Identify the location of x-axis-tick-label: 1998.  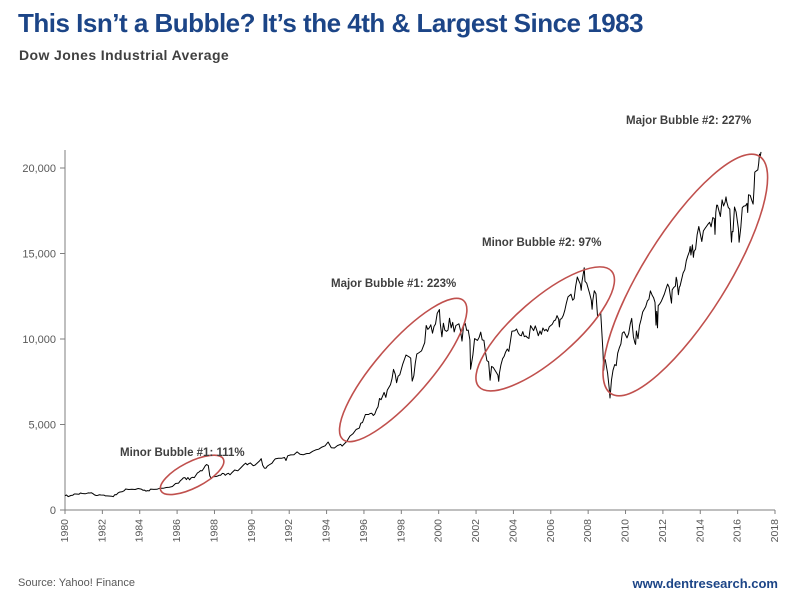
(401, 531).